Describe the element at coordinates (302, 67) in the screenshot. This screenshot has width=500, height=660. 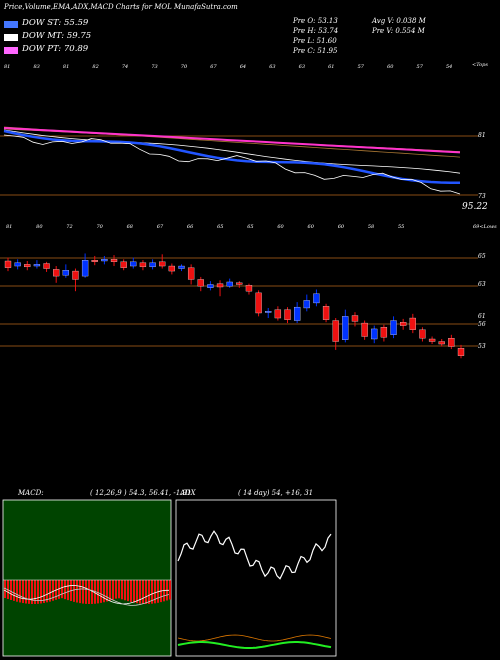
I see `top-ticks-10: 63` at that location.